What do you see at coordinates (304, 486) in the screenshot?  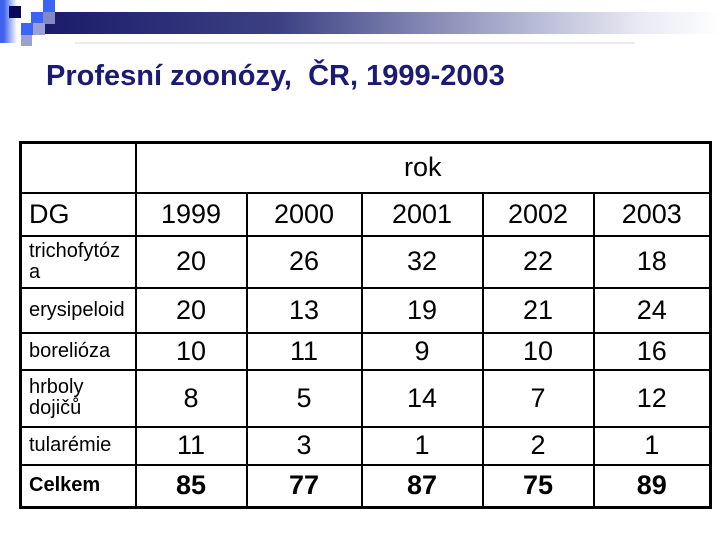 I see `value-cell: 77` at bounding box center [304, 486].